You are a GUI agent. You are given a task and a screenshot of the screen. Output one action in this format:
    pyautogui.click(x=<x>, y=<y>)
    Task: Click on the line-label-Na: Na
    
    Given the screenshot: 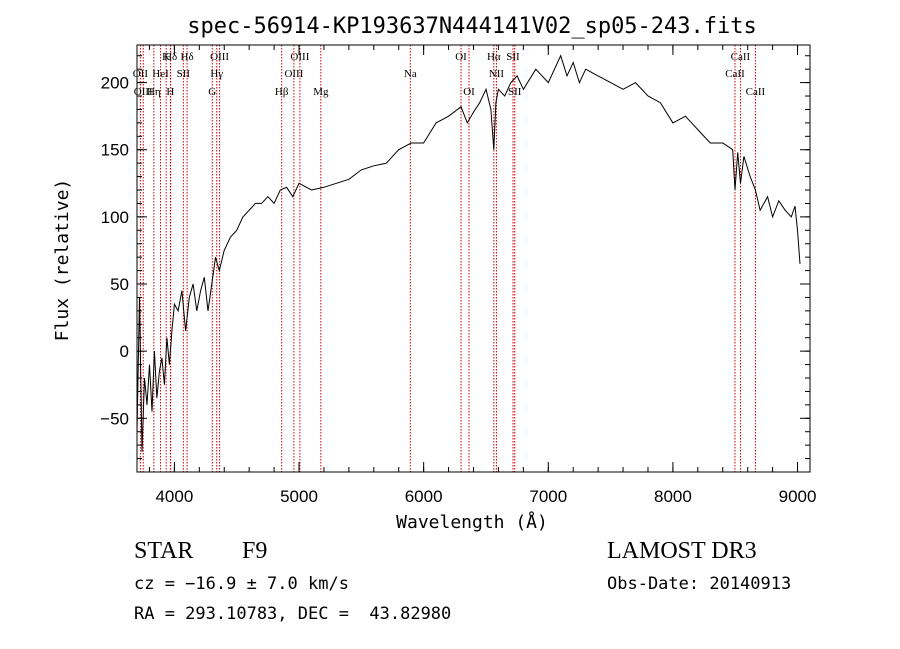 What is the action you would take?
    pyautogui.click(x=410, y=74)
    